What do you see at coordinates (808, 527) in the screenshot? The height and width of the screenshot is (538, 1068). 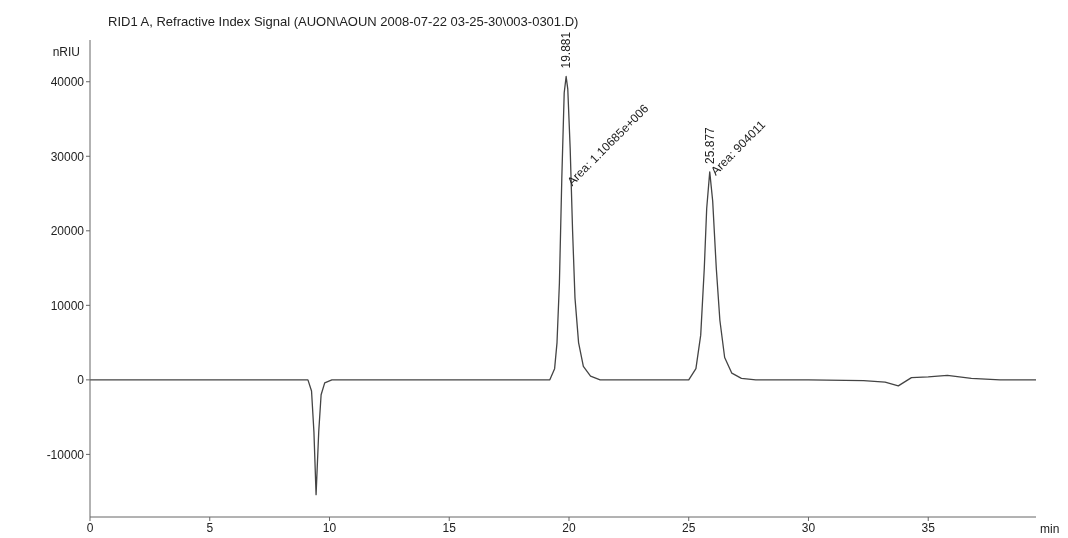 I see `x-tick-label: 30` at bounding box center [808, 527].